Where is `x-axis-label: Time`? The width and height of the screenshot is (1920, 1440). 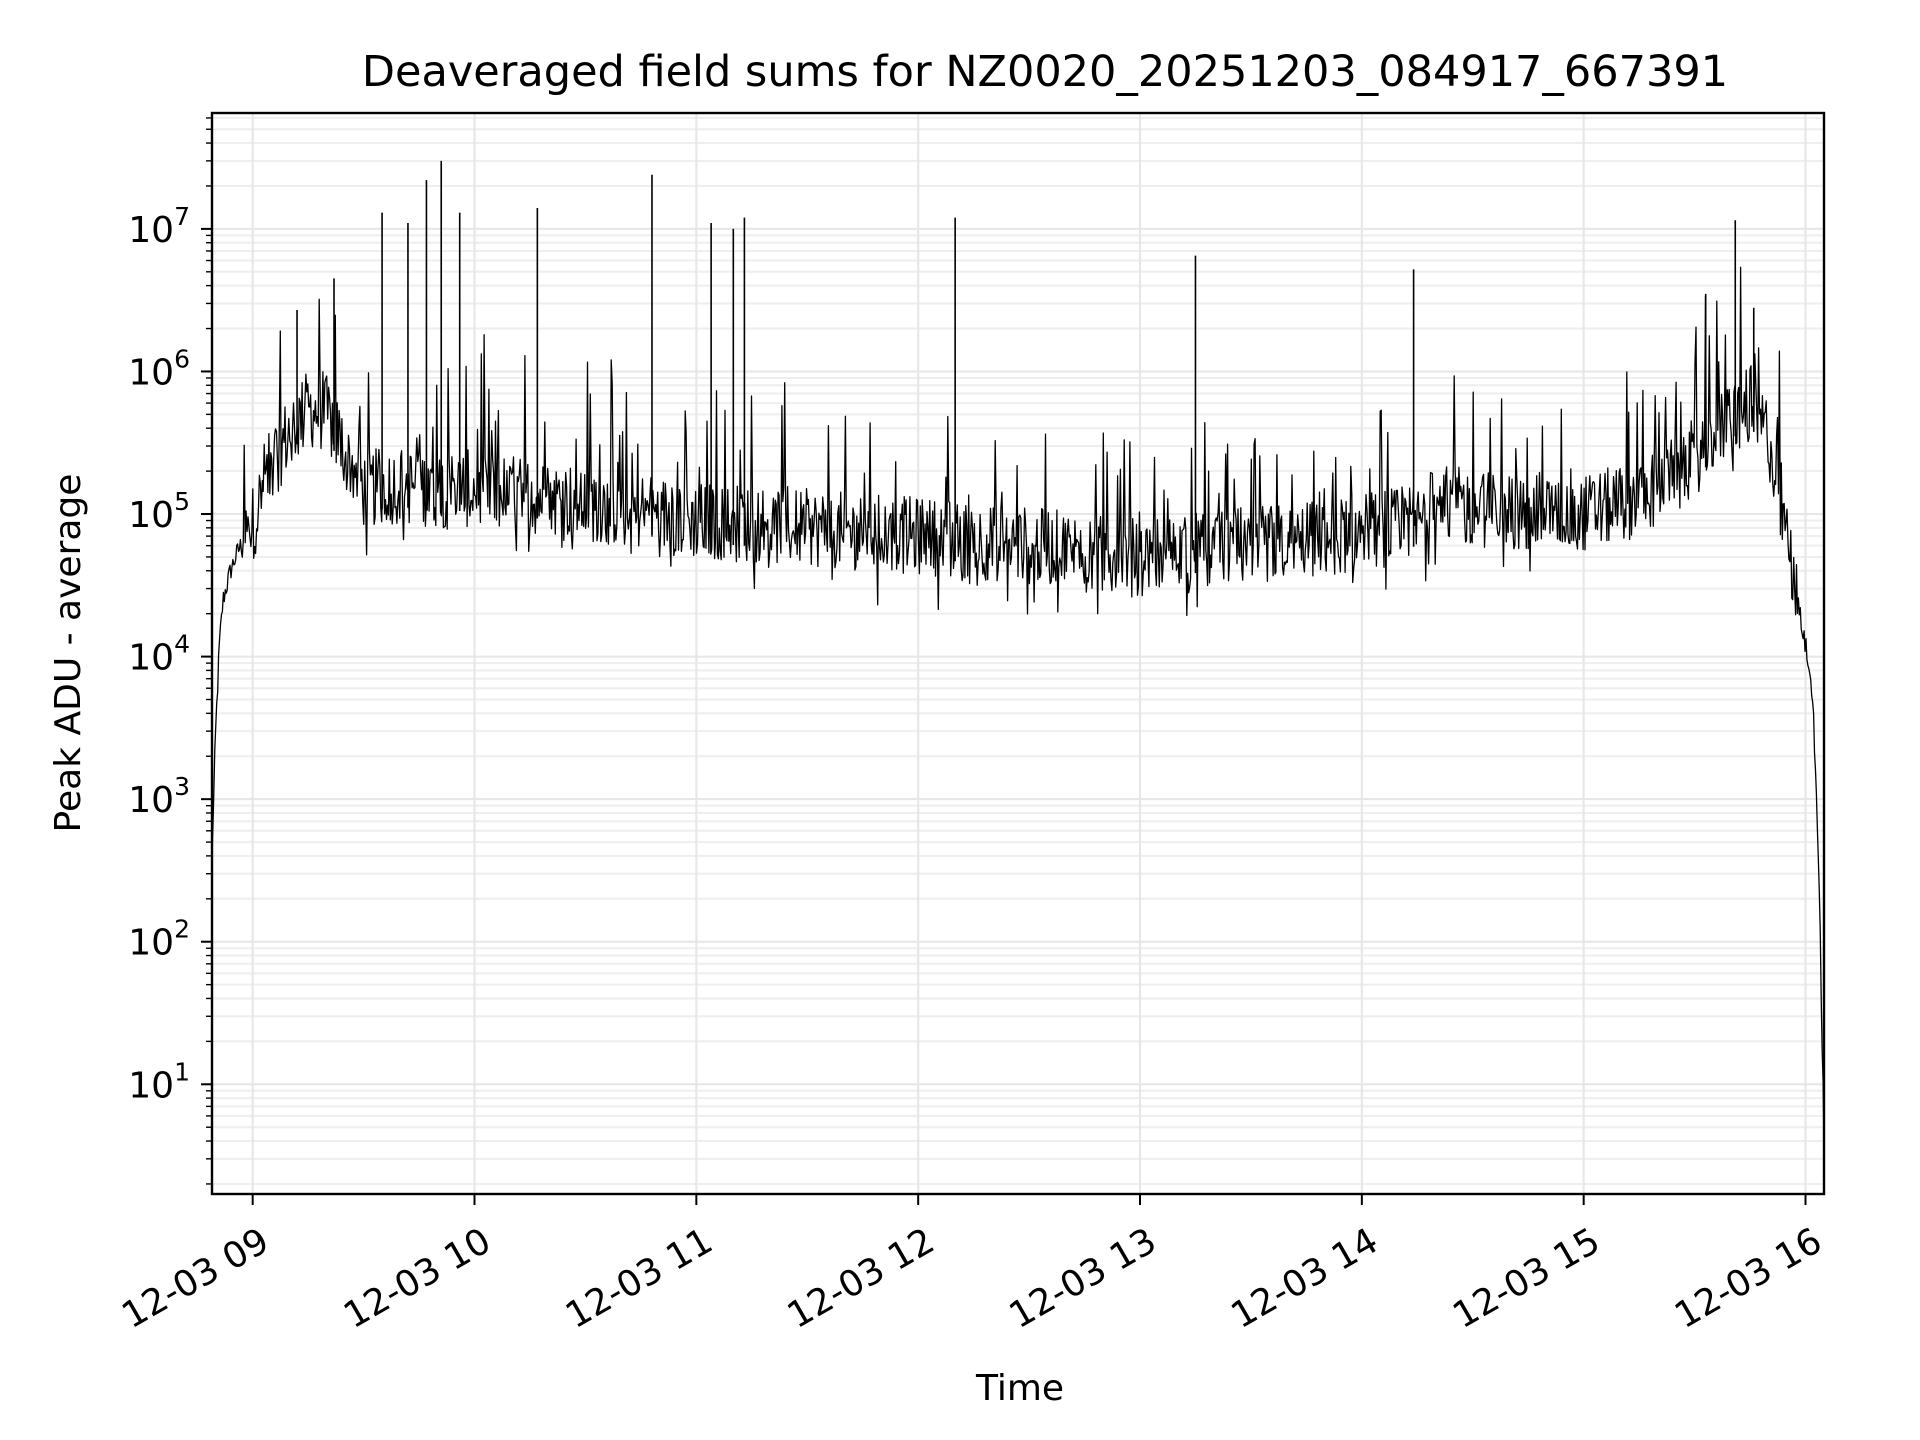
x-axis-label: Time is located at coordinates (1019, 1388).